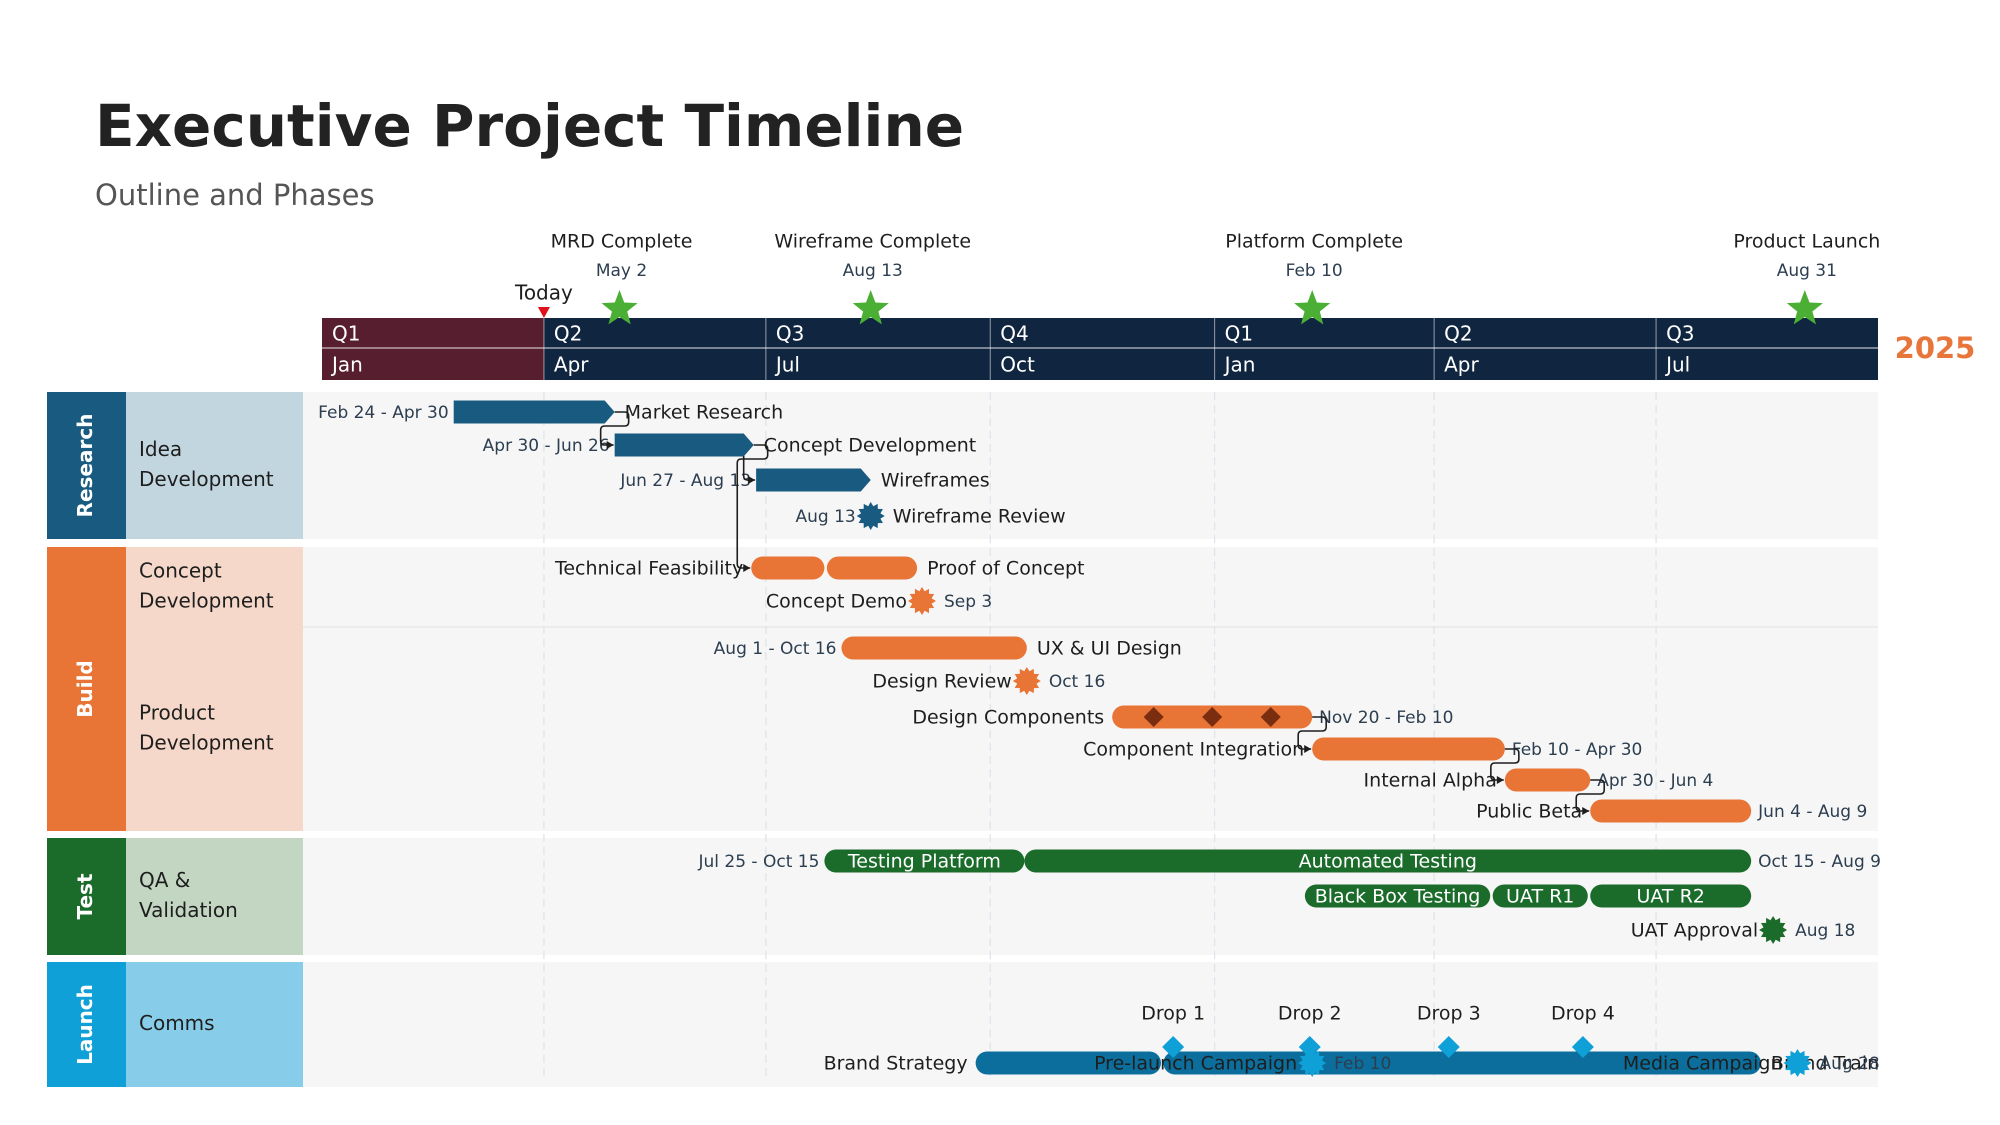 The width and height of the screenshot is (2000, 1125). I want to click on key-milestone-date: Aug 31, so click(1807, 271).